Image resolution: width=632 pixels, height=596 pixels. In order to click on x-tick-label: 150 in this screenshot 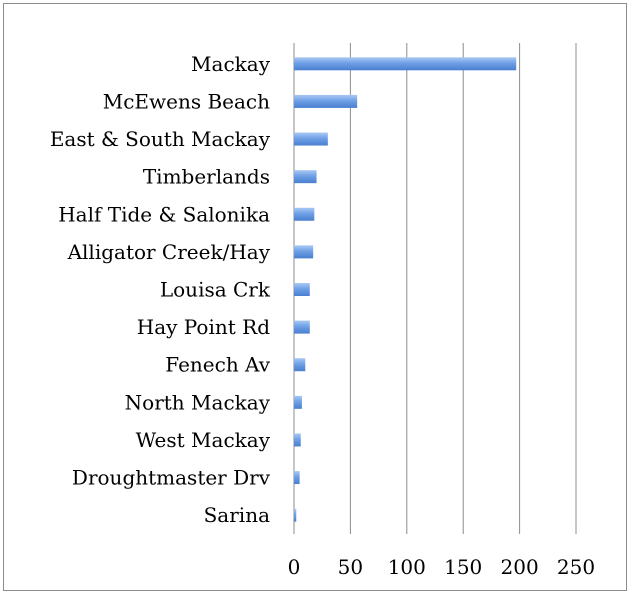, I will do `click(463, 567)`.